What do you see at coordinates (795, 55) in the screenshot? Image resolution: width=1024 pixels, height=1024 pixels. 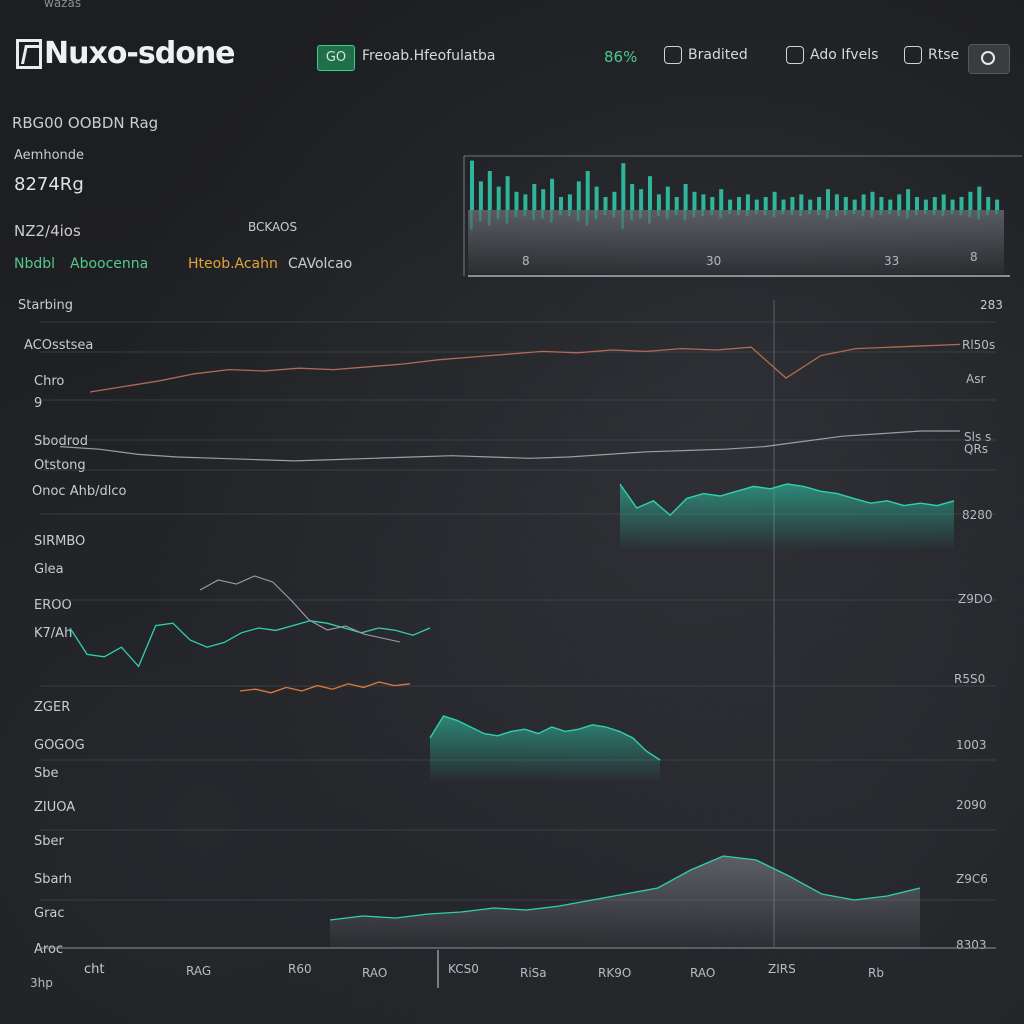 I see `pencil-icon` at bounding box center [795, 55].